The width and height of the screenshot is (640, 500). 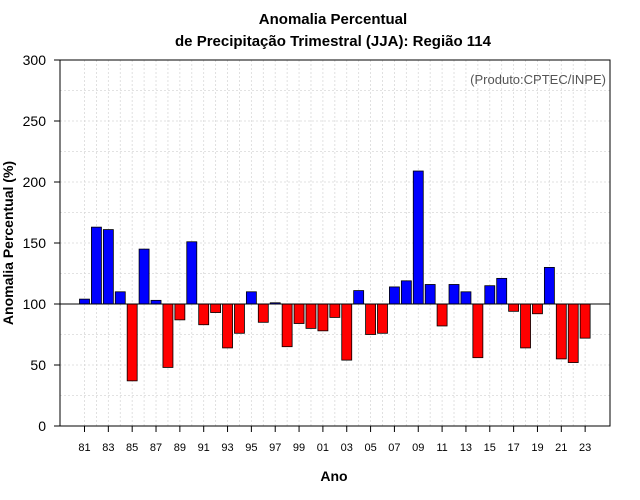 I want to click on chart-title-line1: Anomalia Percentual, so click(x=333, y=19).